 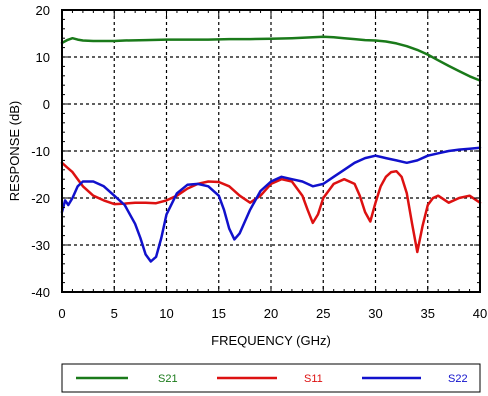 I want to click on legend-label-s22: S22, so click(x=458, y=379).